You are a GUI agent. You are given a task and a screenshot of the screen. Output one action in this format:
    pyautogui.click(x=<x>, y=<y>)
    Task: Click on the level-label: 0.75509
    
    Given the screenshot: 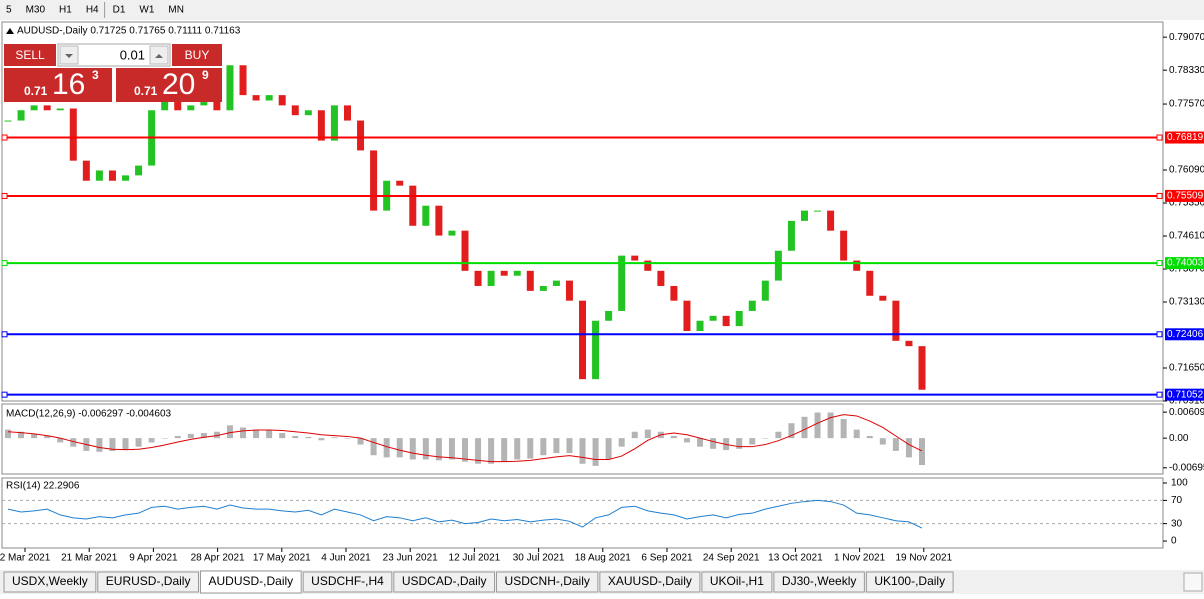 What is the action you would take?
    pyautogui.click(x=1185, y=196)
    